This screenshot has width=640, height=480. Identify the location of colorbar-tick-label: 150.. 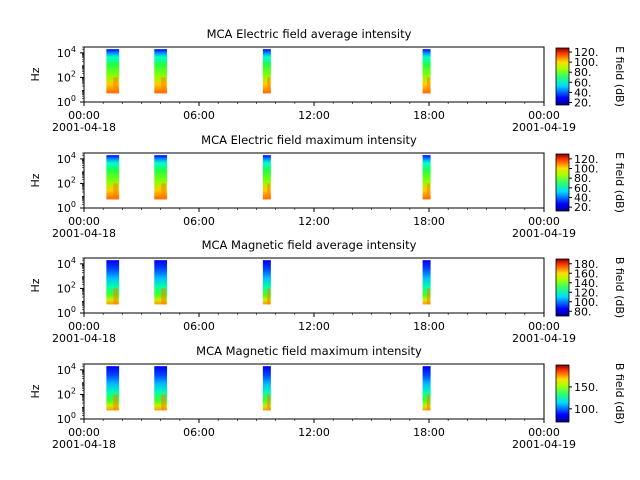
(586, 387).